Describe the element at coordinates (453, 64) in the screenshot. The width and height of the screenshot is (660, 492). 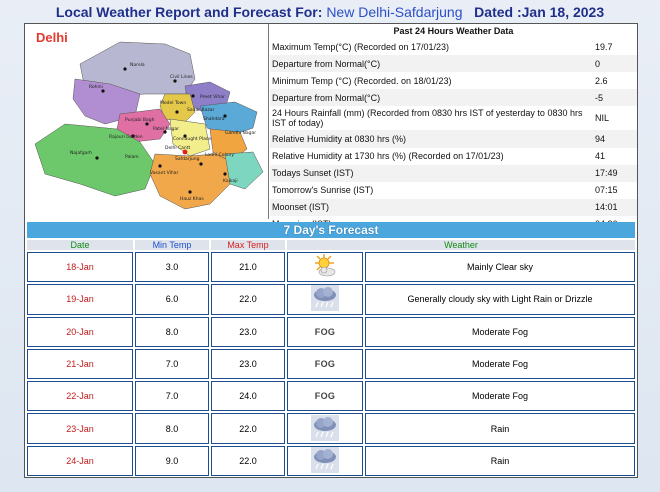
I see `past-24h-row: Departure from Normal(°C) 0` at that location.